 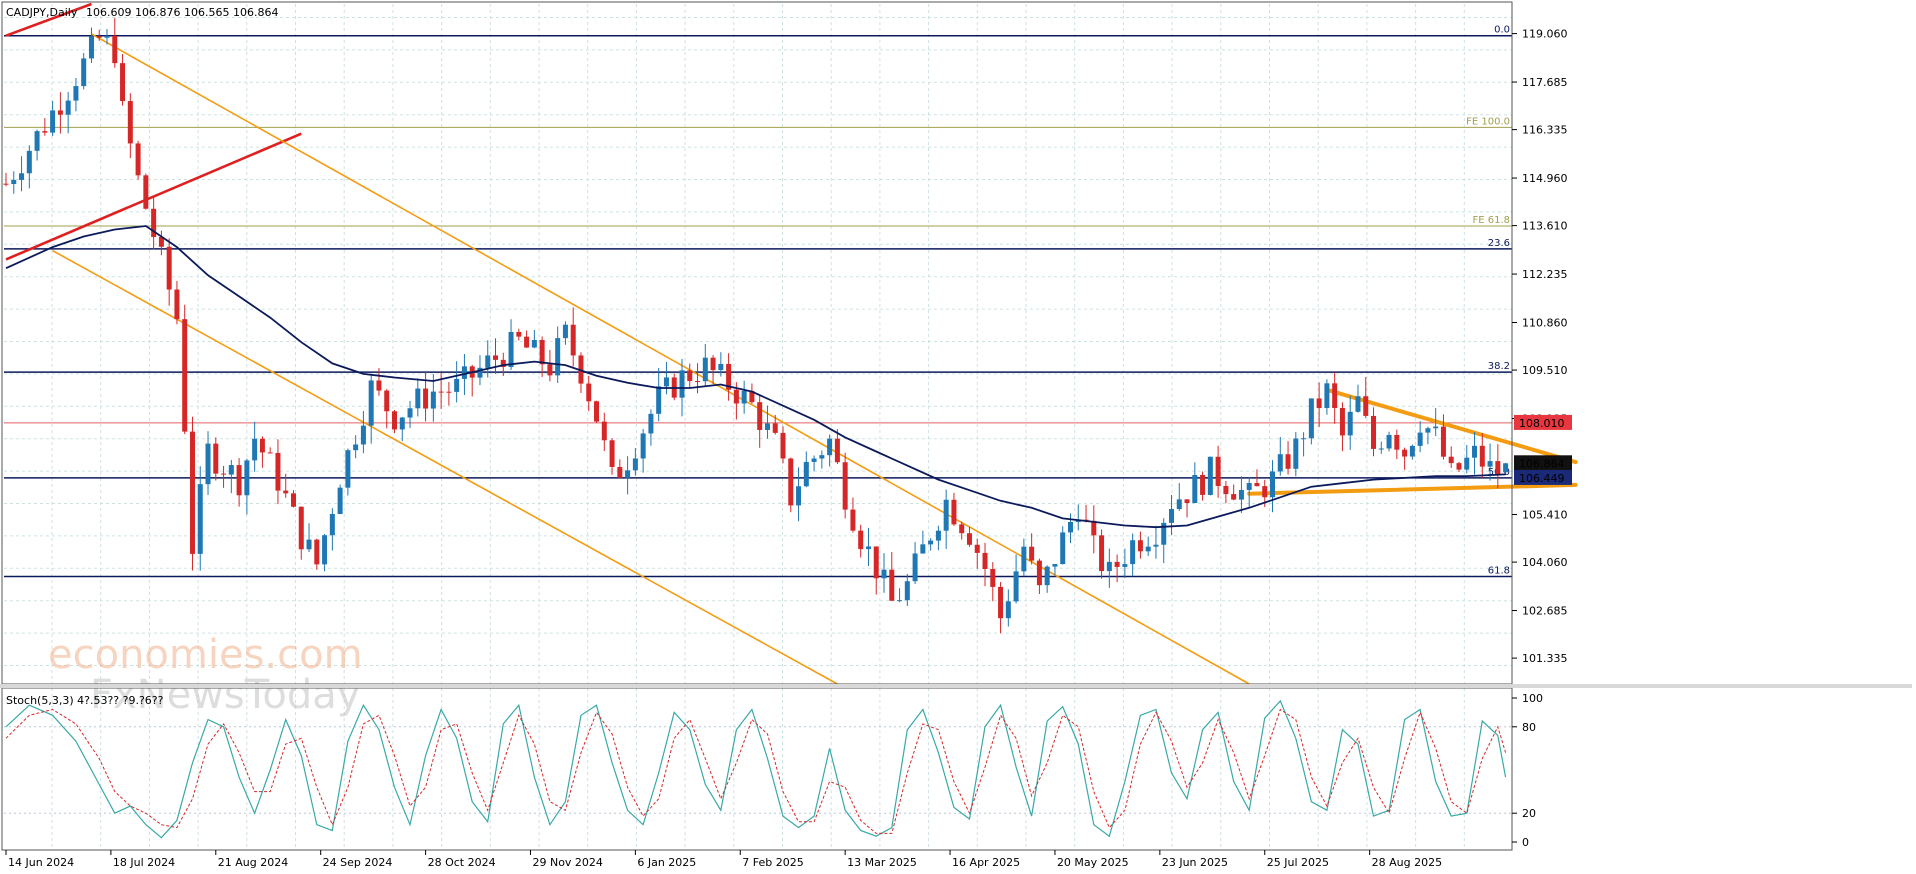 I want to click on stochastic-panel, so click(x=758, y=769).